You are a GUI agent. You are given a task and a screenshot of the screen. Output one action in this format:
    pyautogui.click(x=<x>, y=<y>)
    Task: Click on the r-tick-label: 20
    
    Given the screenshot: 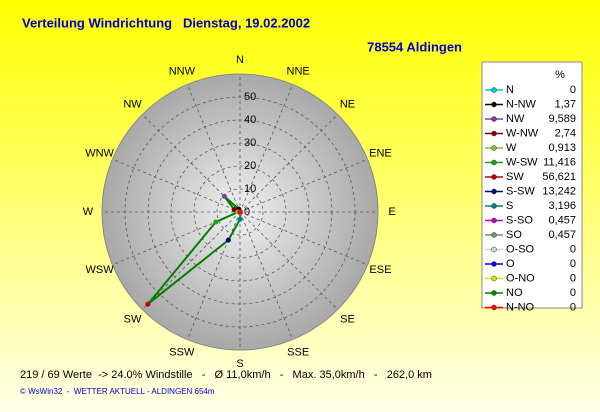 What is the action you would take?
    pyautogui.click(x=250, y=166)
    